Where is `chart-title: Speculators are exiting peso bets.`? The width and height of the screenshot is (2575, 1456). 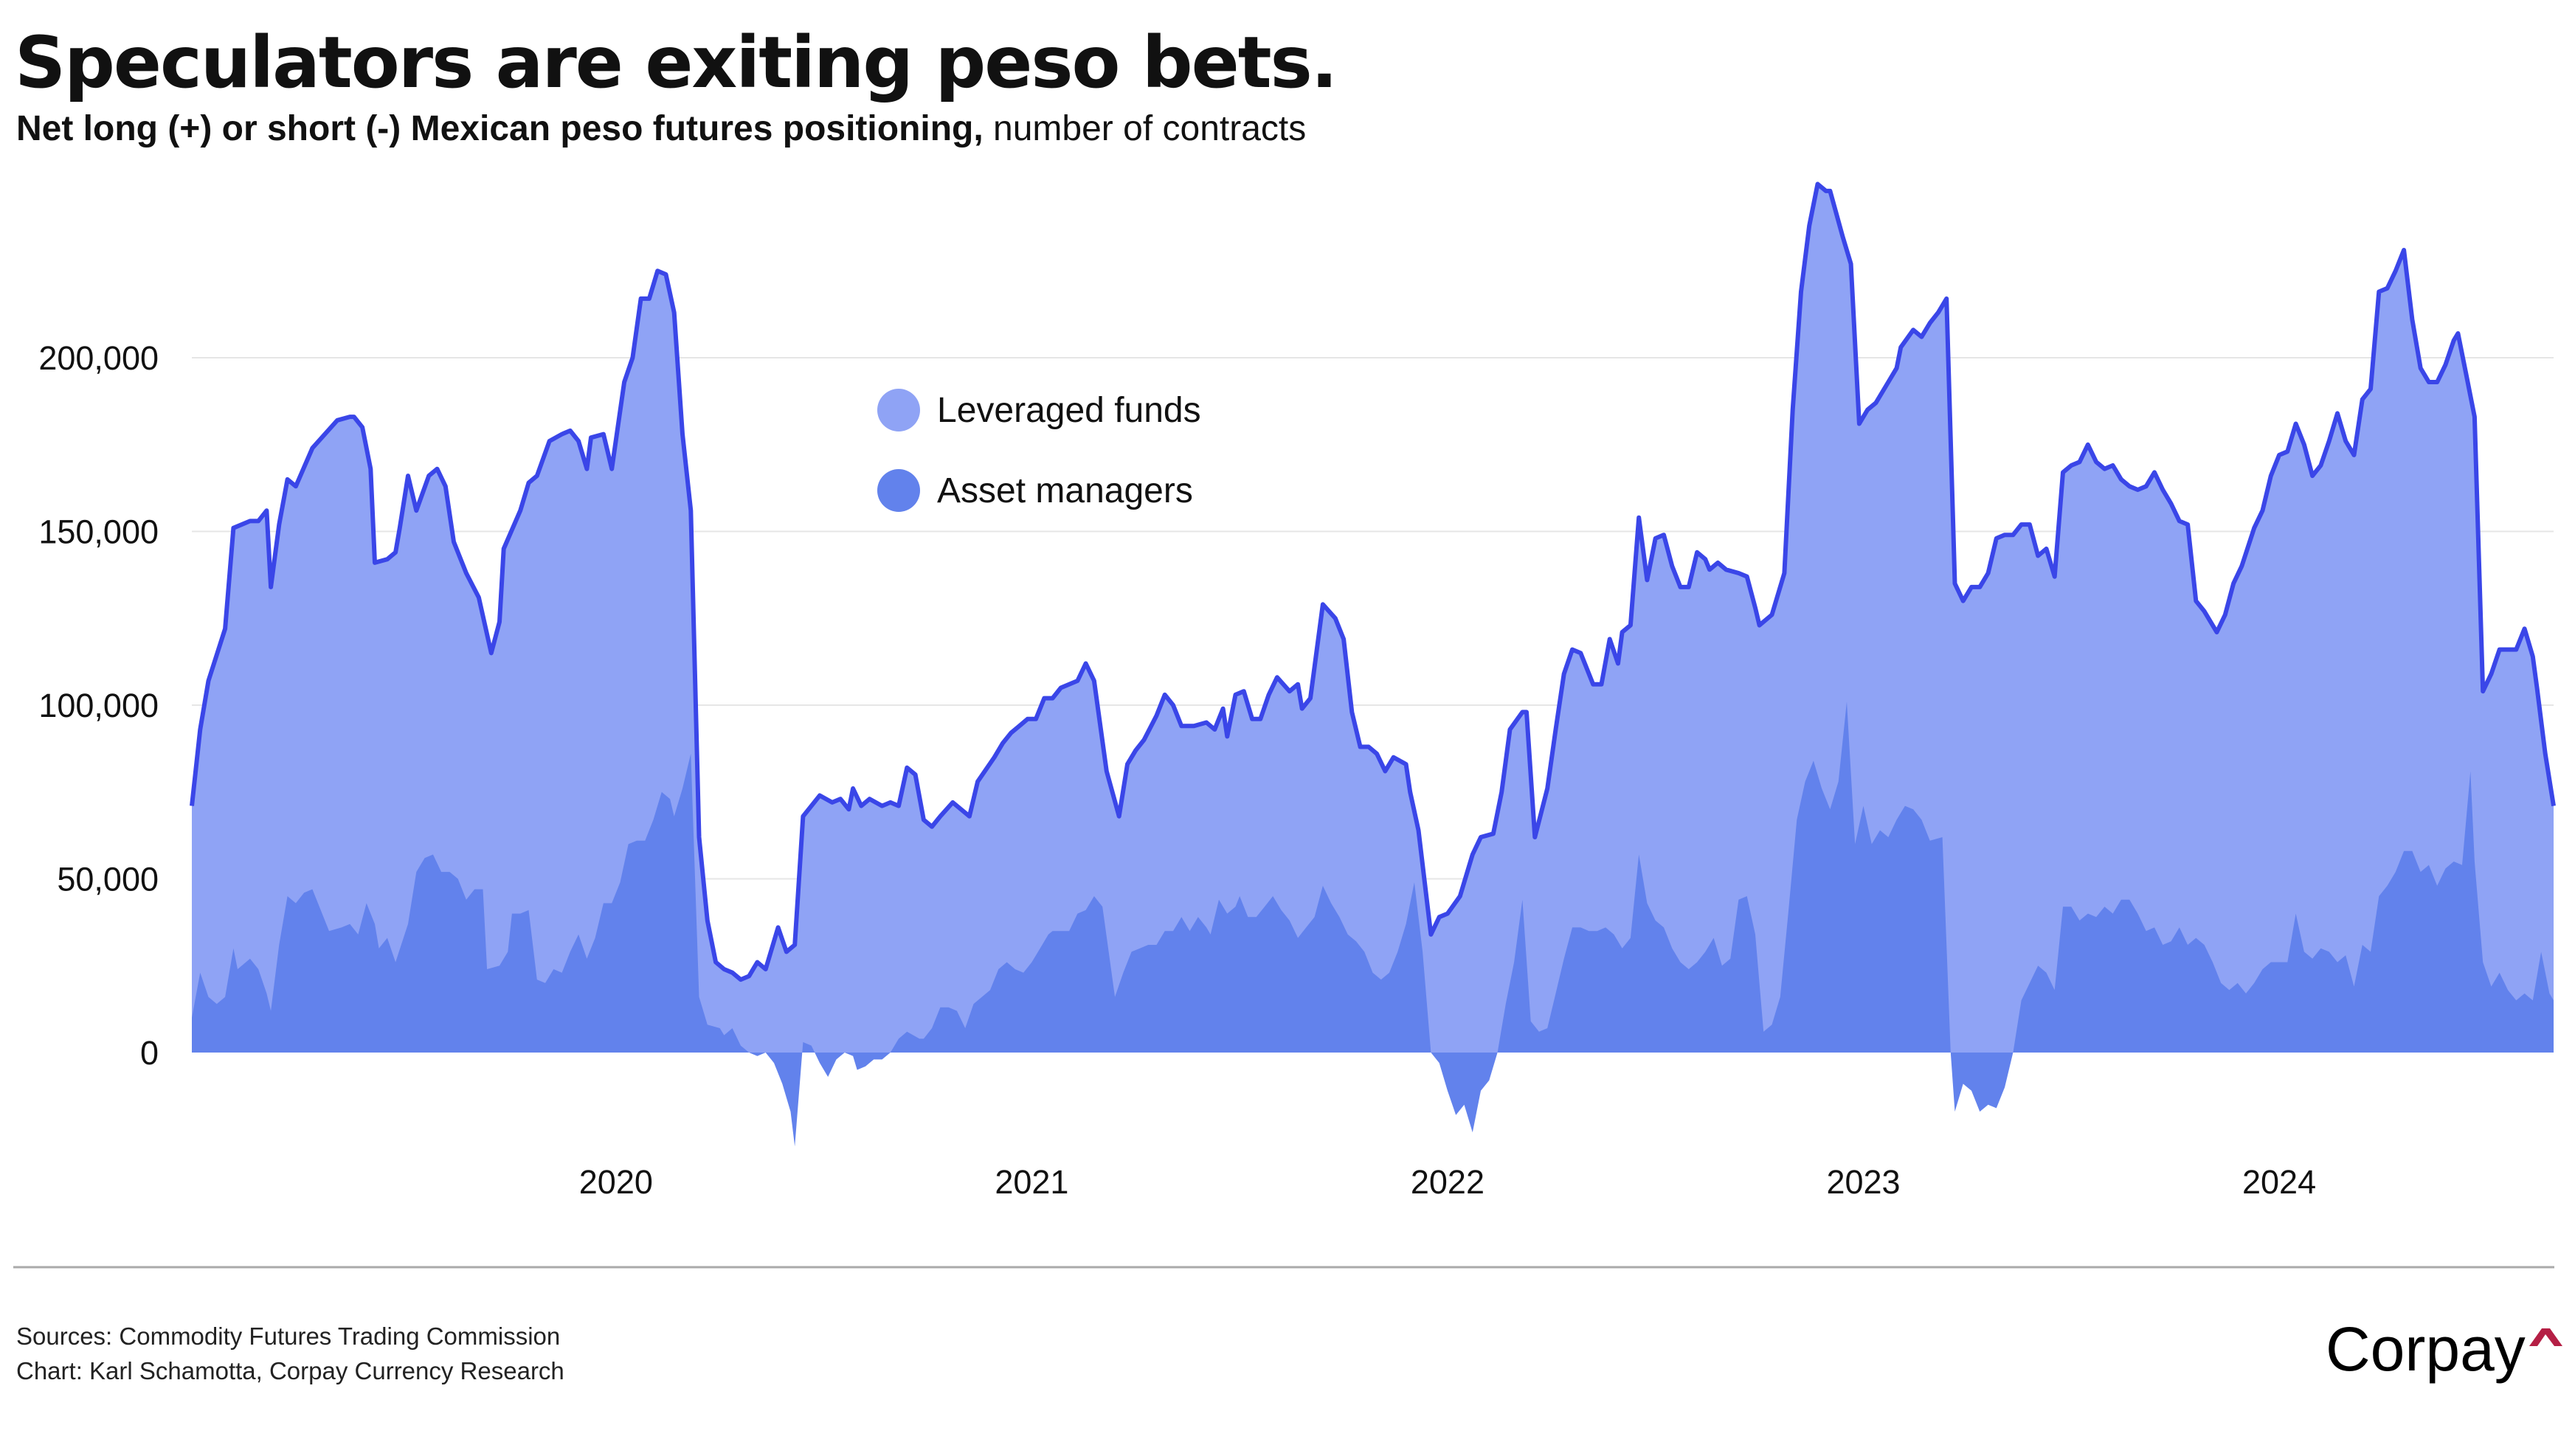
chart-title: Speculators are exiting peso bets. is located at coordinates (675, 63).